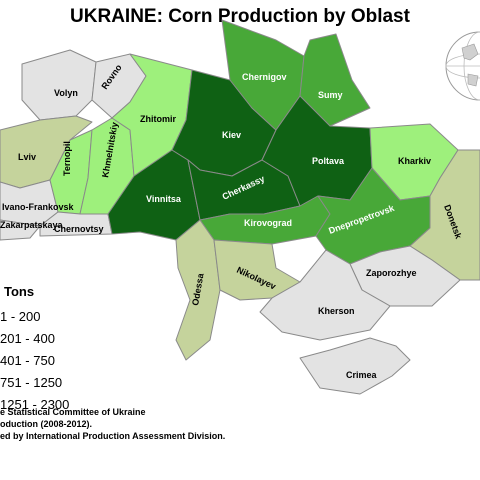 Image resolution: width=480 pixels, height=480 pixels. What do you see at coordinates (330, 95) in the screenshot?
I see `oblast-label: Sumy` at bounding box center [330, 95].